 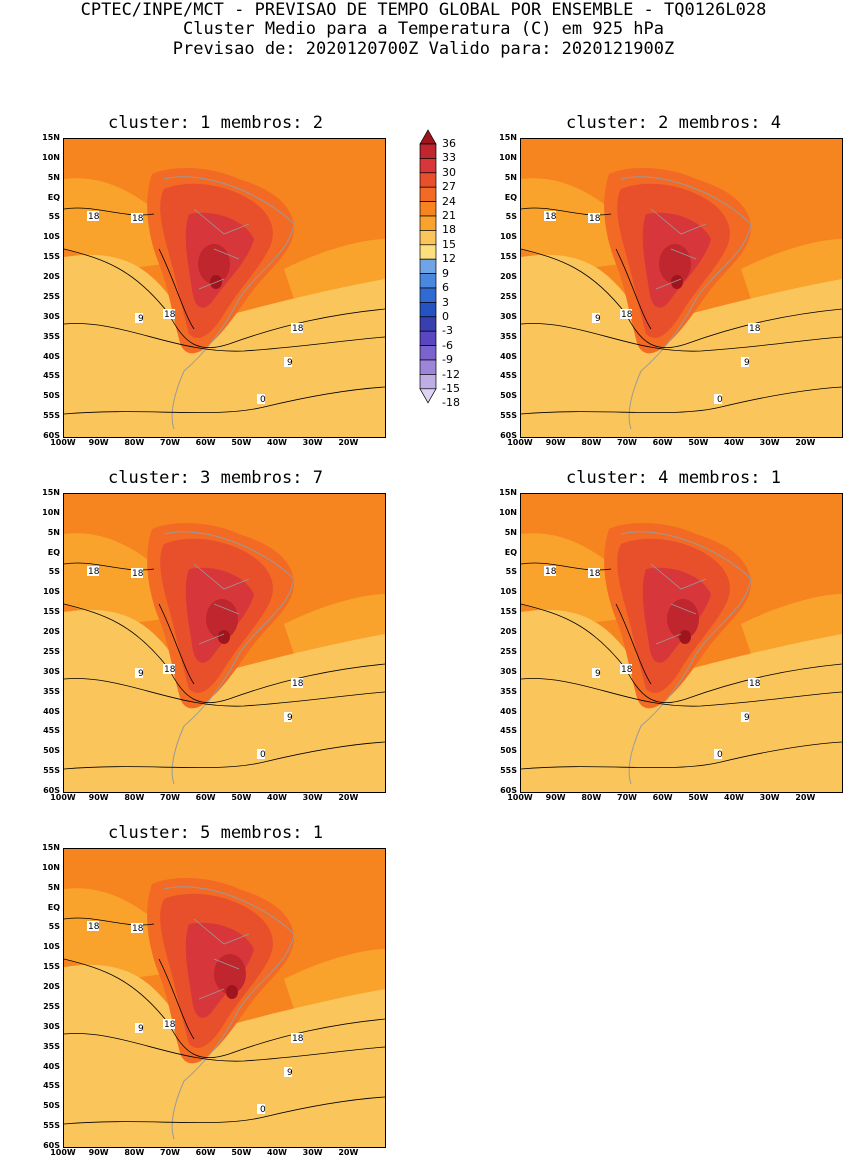 What do you see at coordinates (215, 478) in the screenshot?
I see `panel-title: cluster: 3 membros: 7` at bounding box center [215, 478].